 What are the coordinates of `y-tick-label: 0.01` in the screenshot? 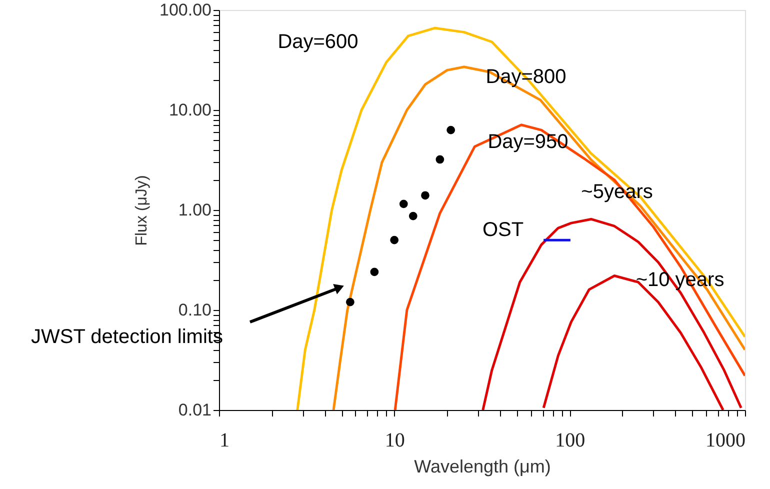 It's located at (195, 410).